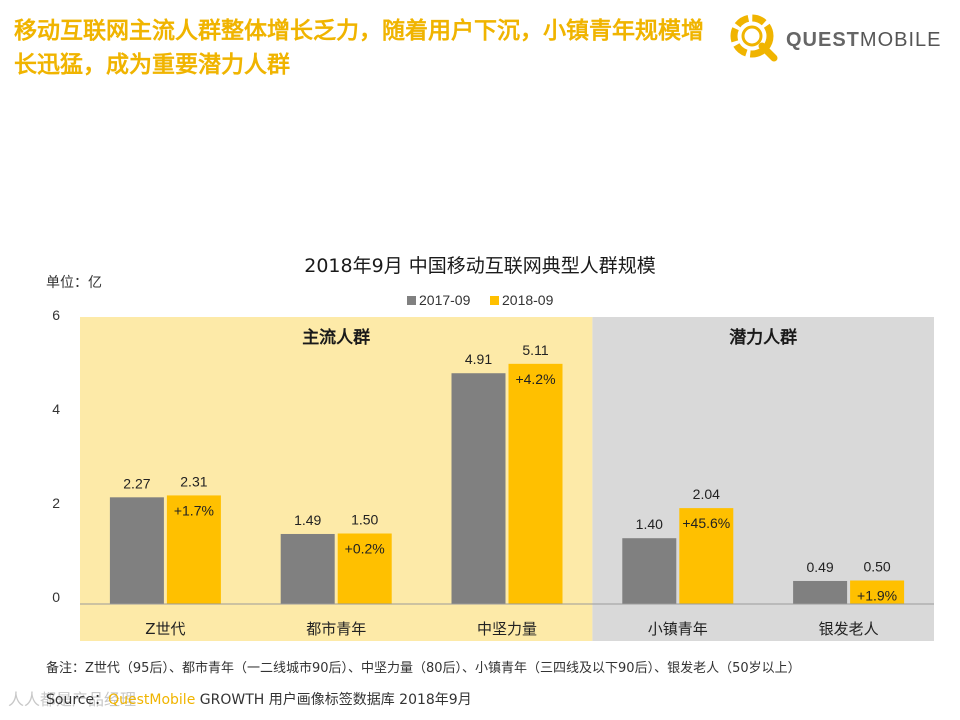 The height and width of the screenshot is (720, 960). Describe the element at coordinates (876, 567) in the screenshot. I see `value-label-2018: 0.50` at that location.